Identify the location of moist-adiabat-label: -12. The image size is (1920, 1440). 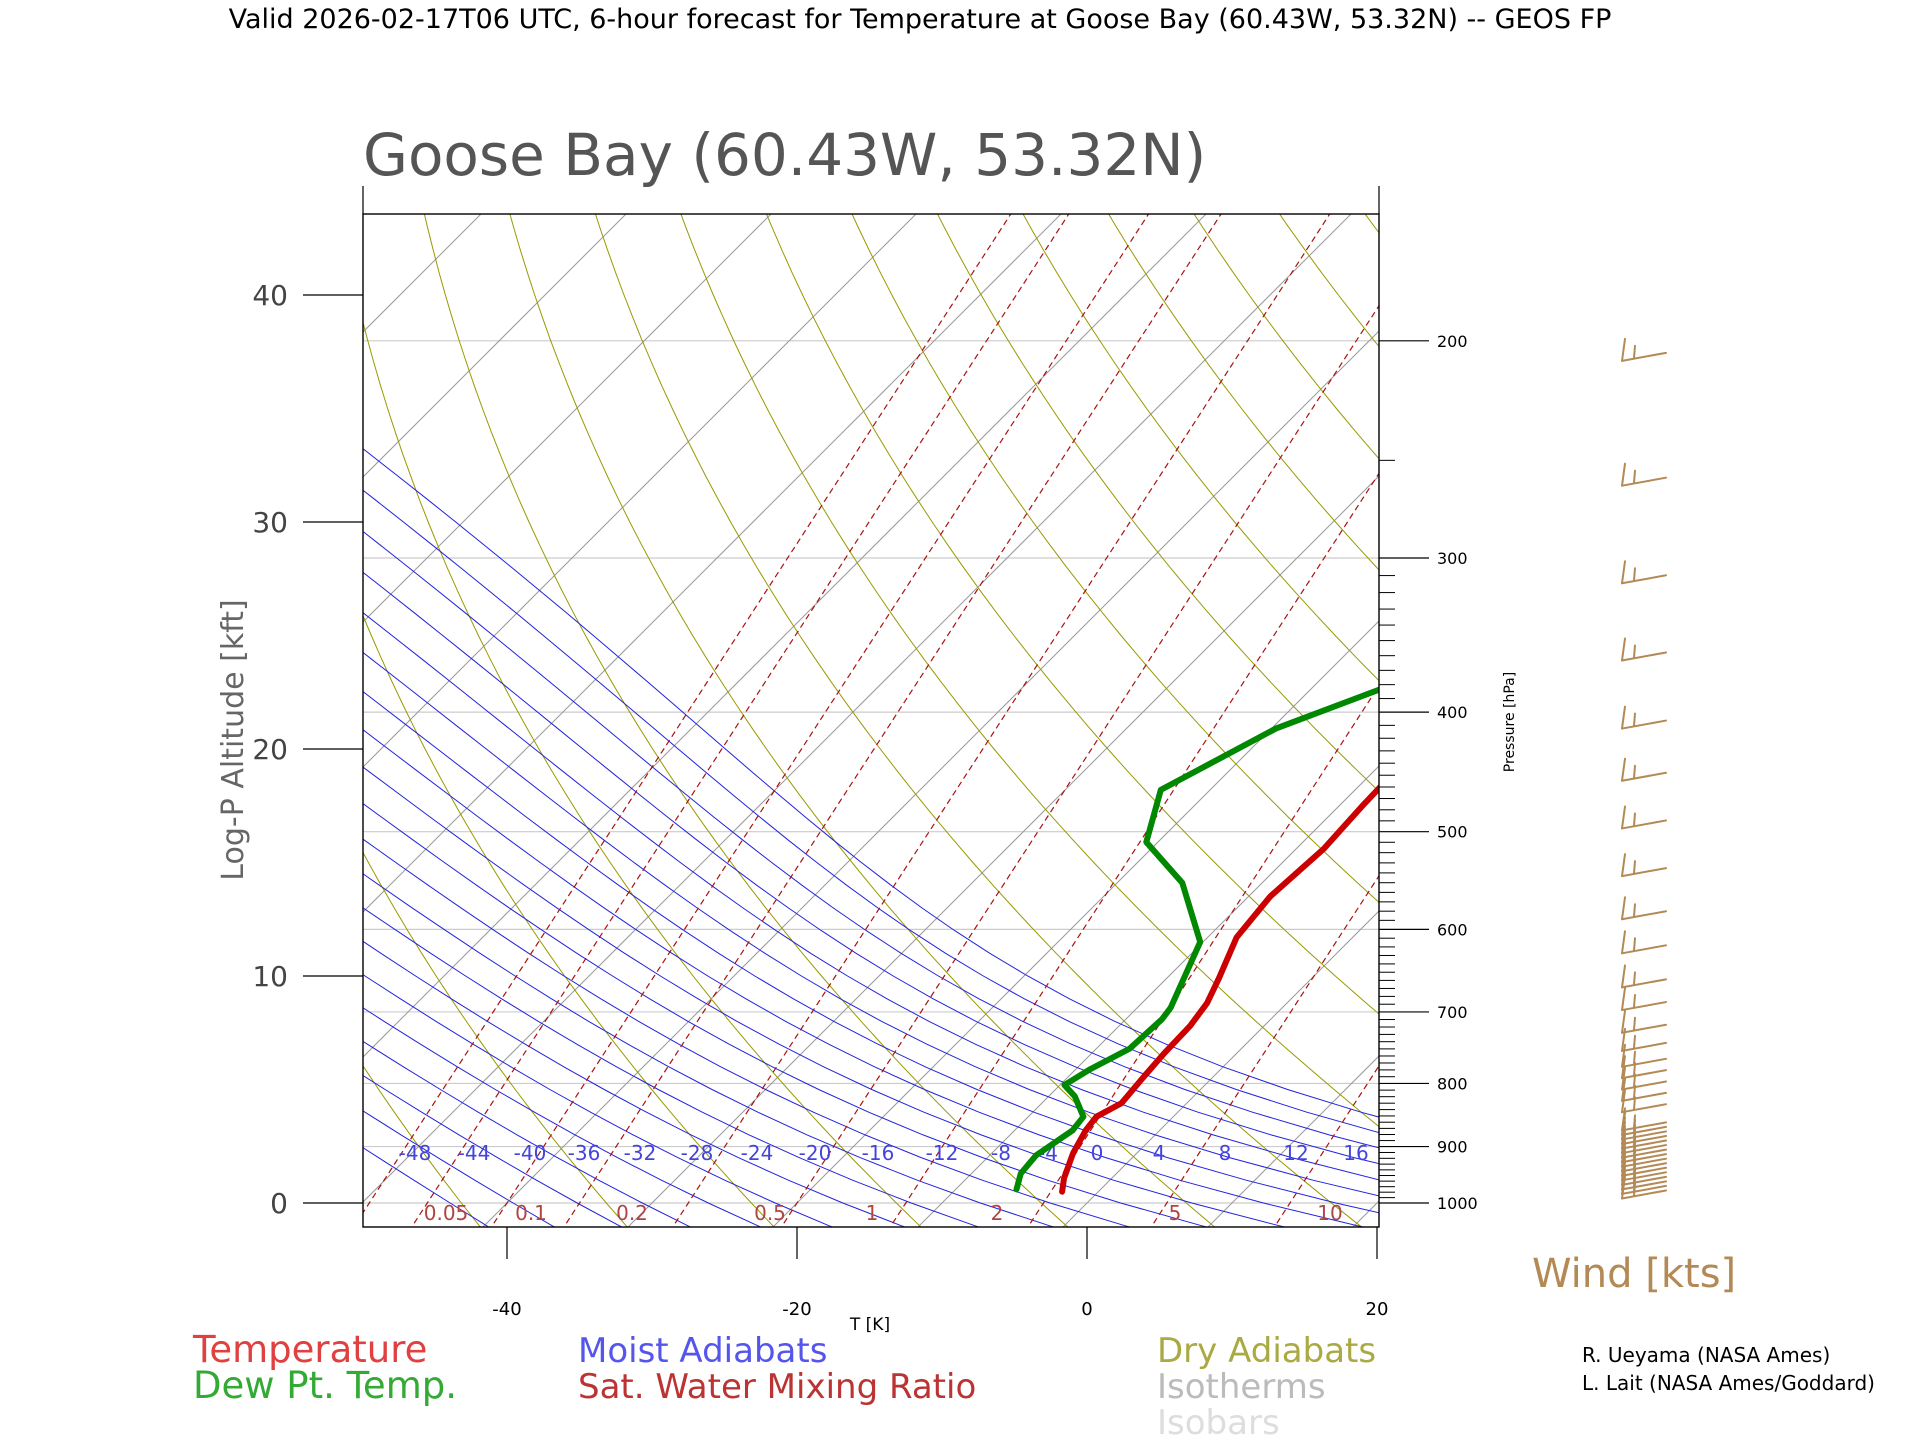
(942, 1153).